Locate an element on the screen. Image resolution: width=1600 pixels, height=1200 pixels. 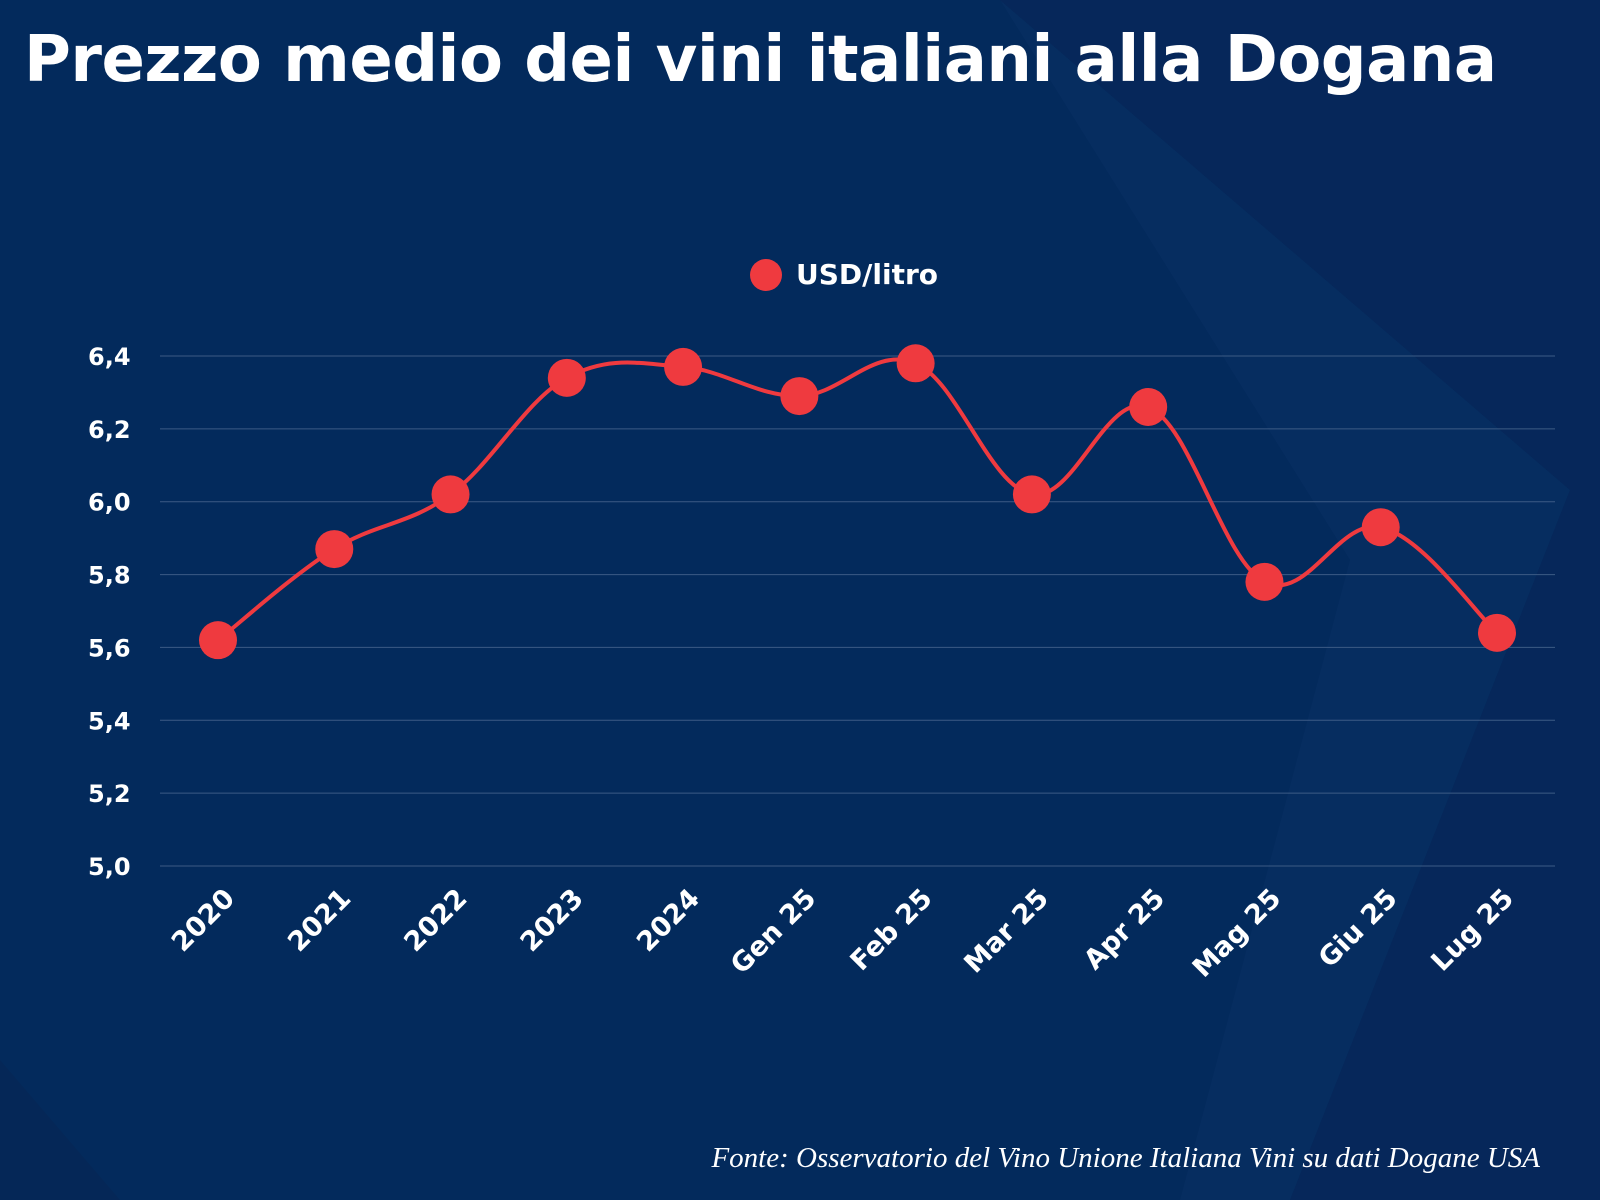
x-tick-label: 2024 is located at coordinates (668, 920).